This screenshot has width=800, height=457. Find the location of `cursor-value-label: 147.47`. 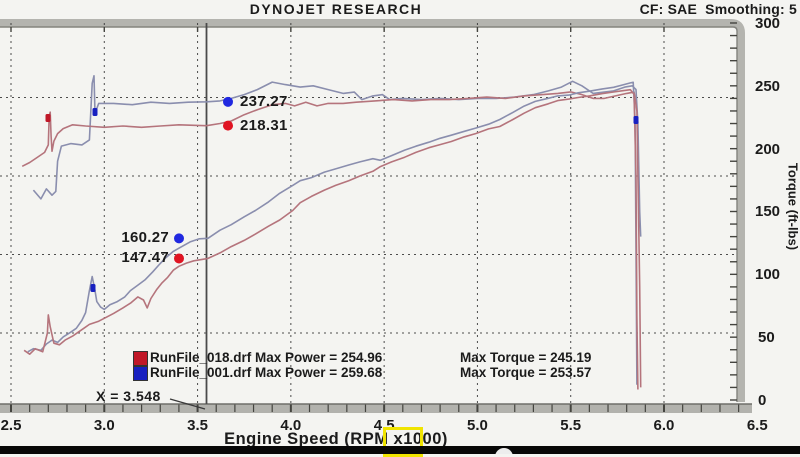

cursor-value-label: 147.47 is located at coordinates (141, 257).